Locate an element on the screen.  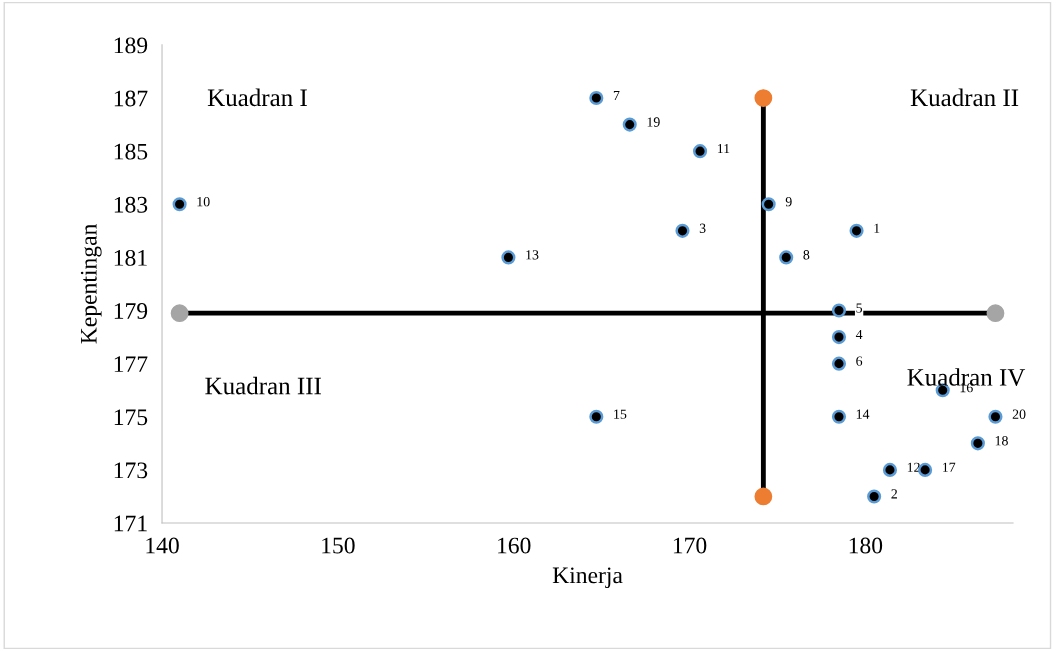
y-axis-title: Kepentingan is located at coordinates (91, 284).